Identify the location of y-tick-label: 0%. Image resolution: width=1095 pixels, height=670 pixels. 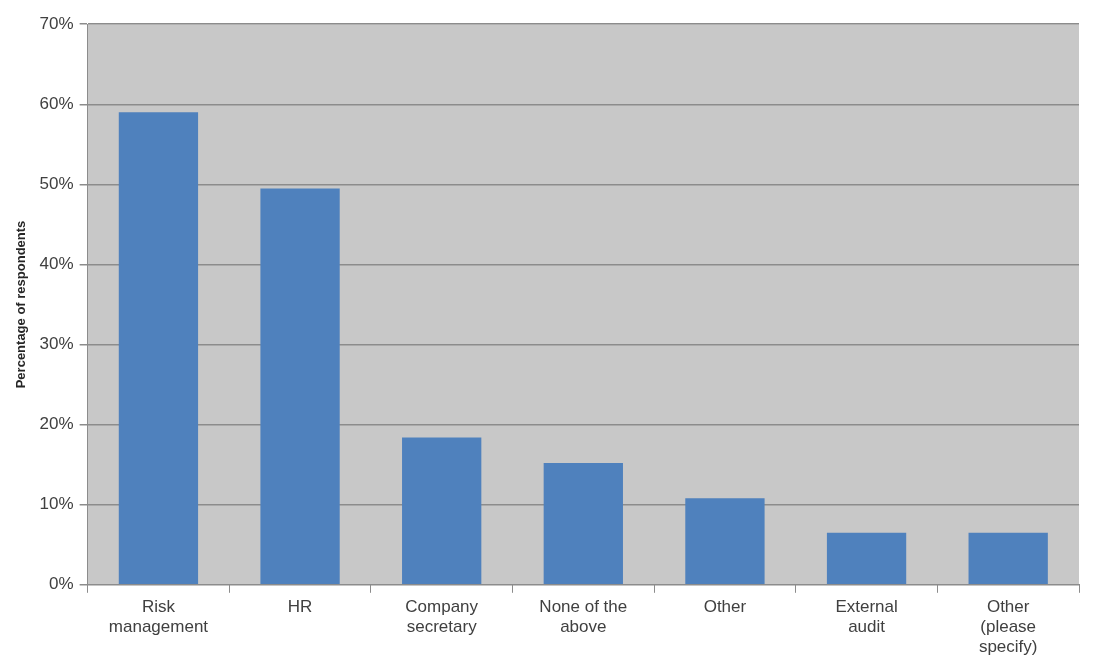
(61, 584).